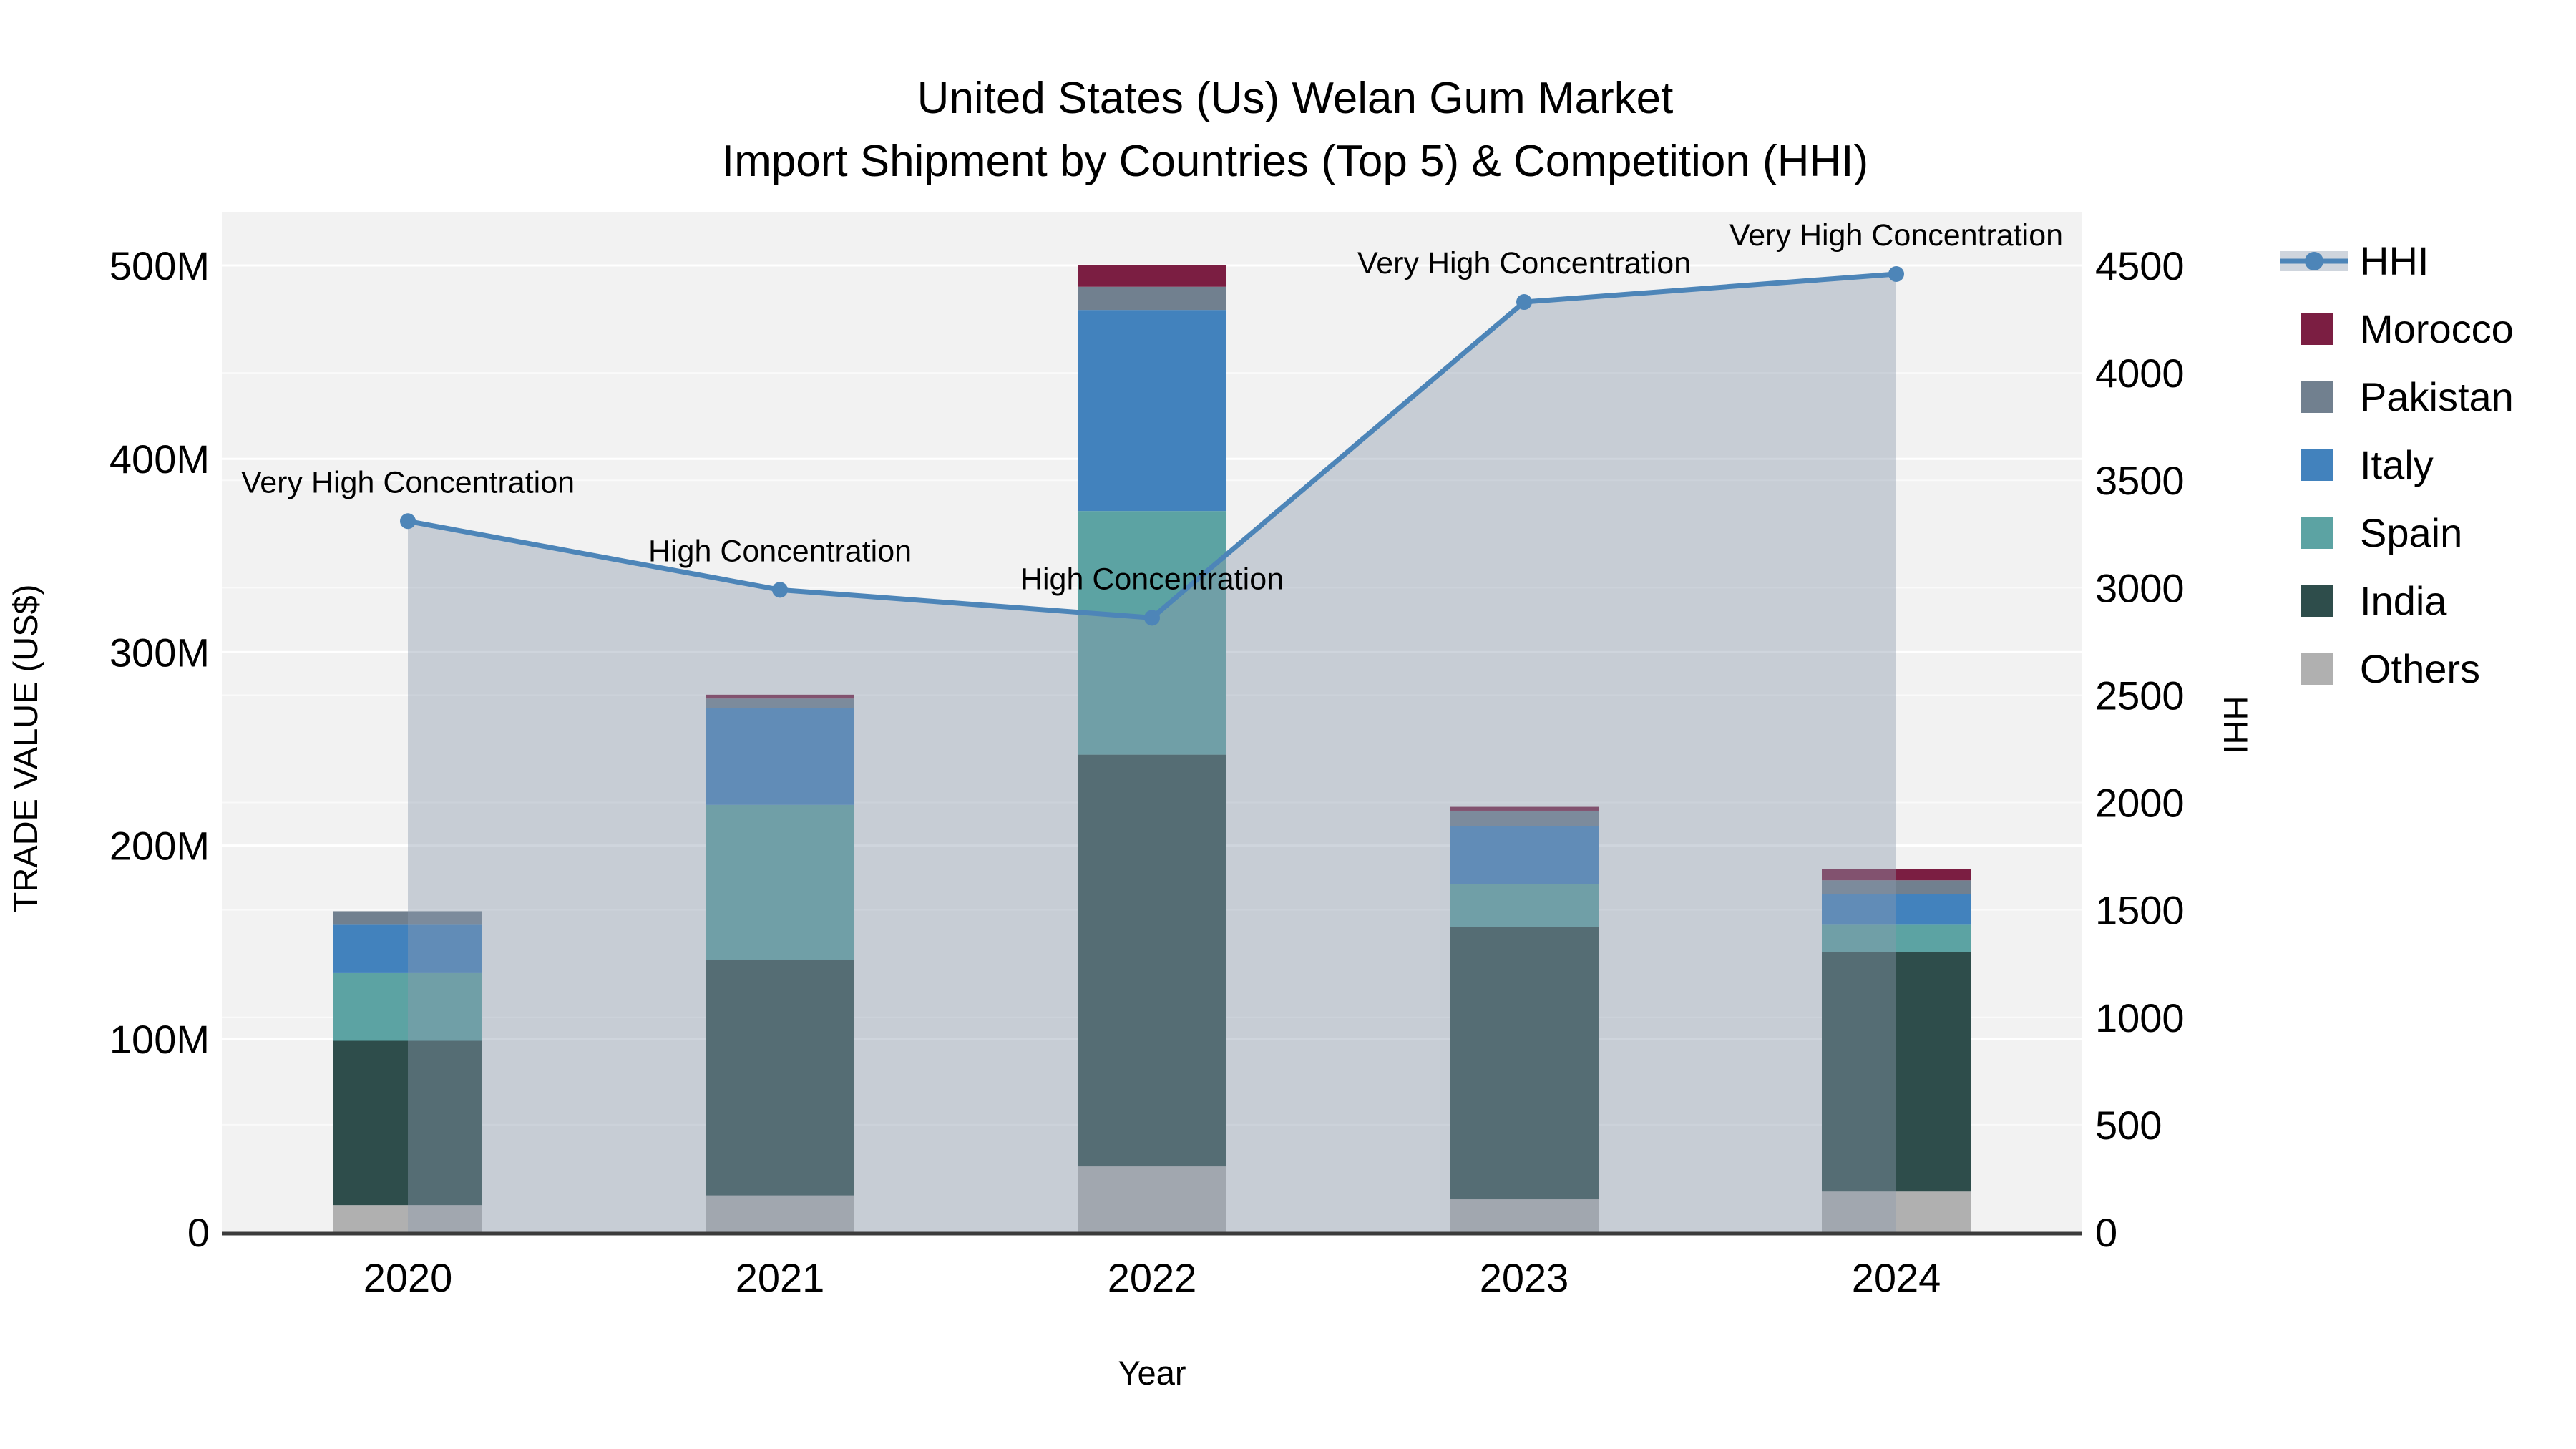 This screenshot has width=2576, height=1449. Describe the element at coordinates (2411, 532) in the screenshot. I see `legend-label-spain: Spain` at that location.